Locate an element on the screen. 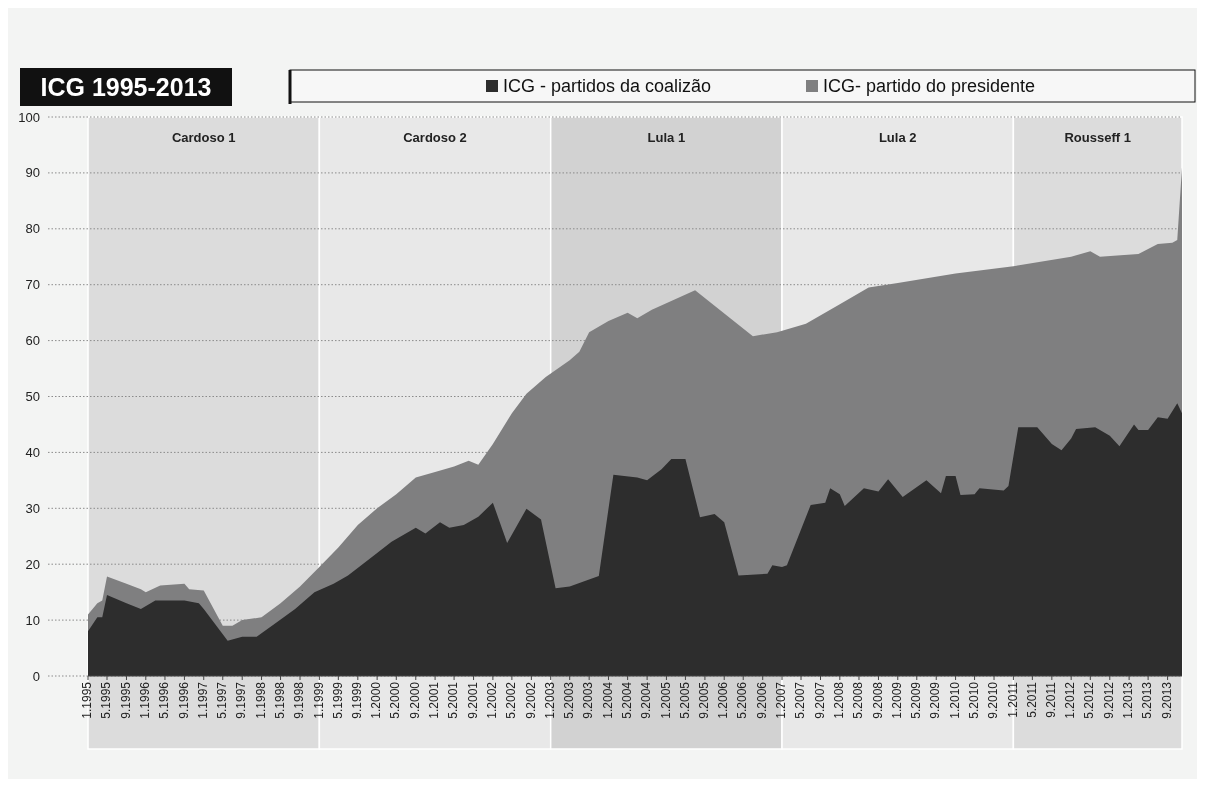  y-tick-label: 90 is located at coordinates (32, 173).